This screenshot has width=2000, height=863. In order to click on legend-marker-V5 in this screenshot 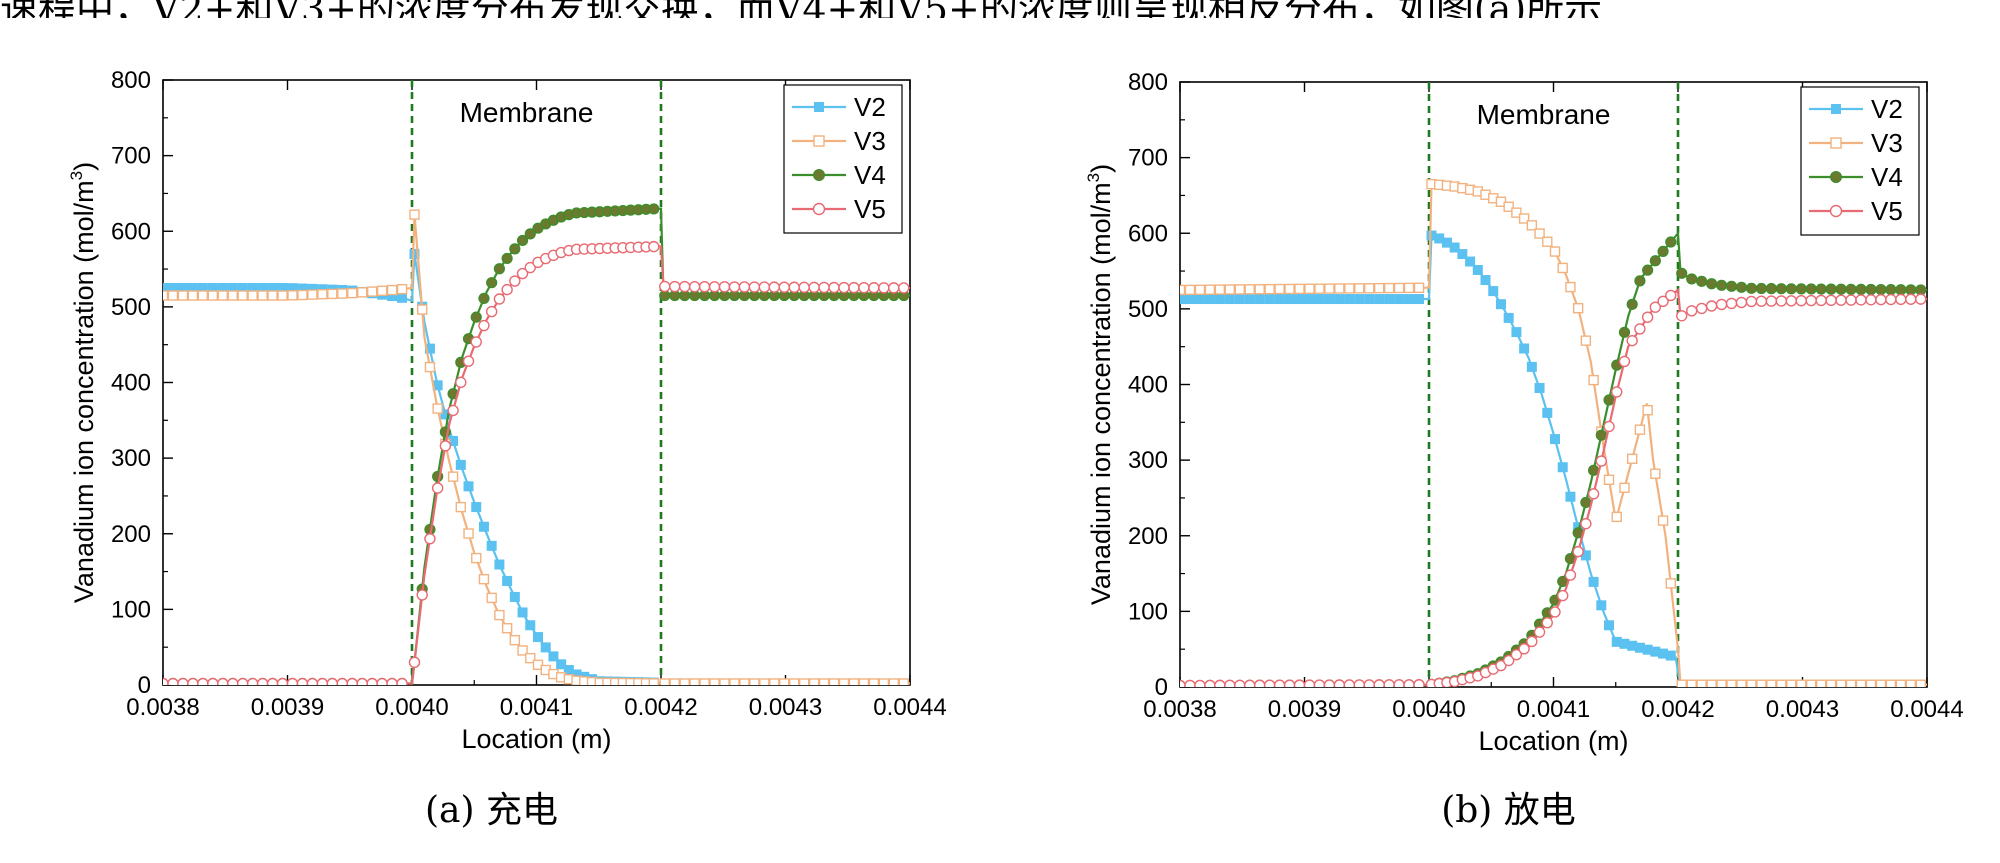, I will do `click(819, 209)`.